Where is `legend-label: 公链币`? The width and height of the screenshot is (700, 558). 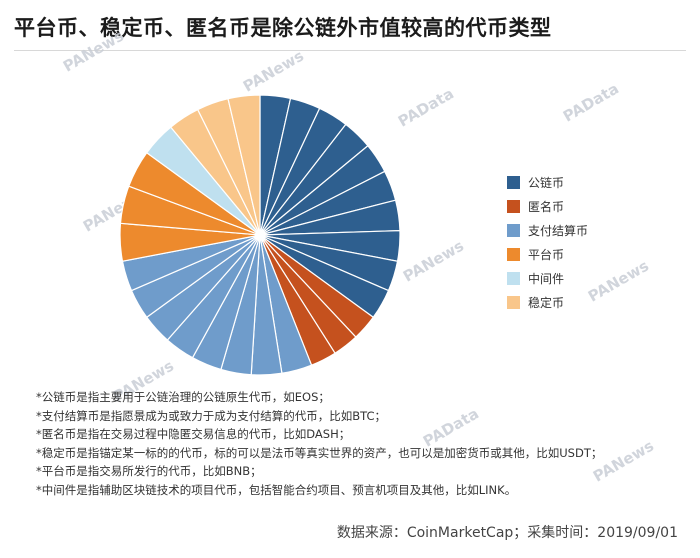
legend-label: 公链币 is located at coordinates (546, 182).